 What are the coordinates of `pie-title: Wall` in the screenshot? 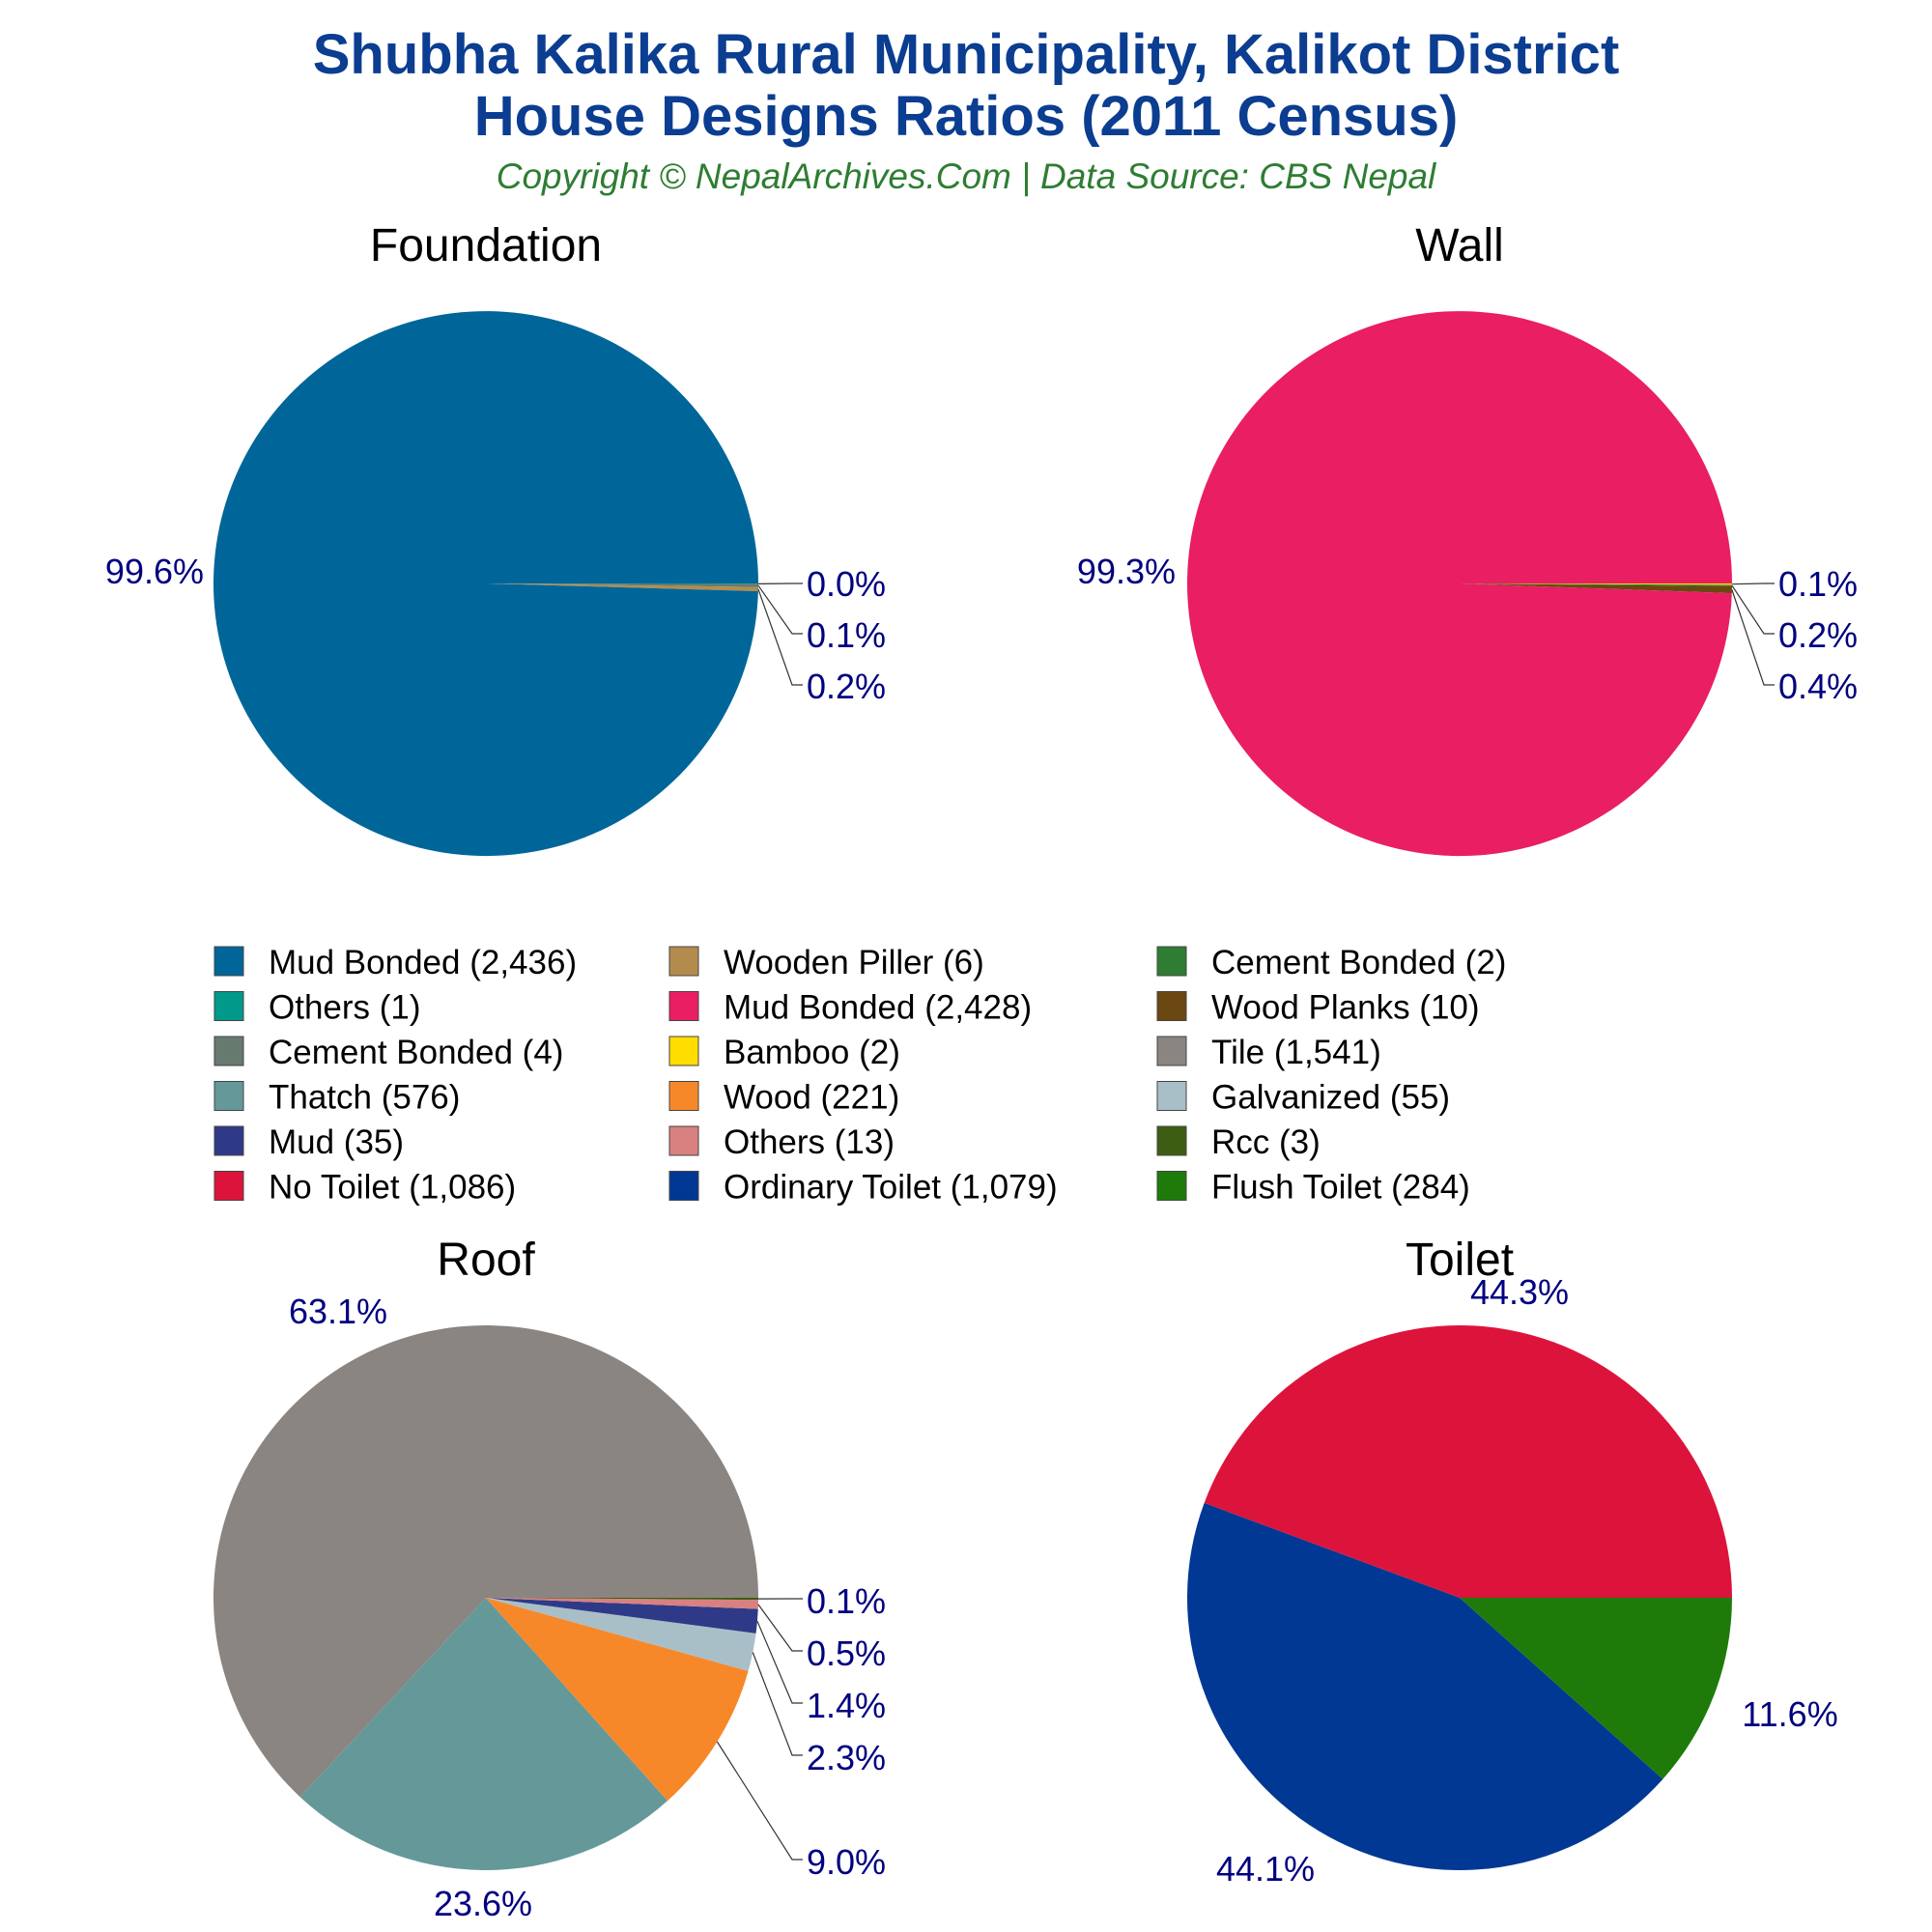 It's located at (1459, 245).